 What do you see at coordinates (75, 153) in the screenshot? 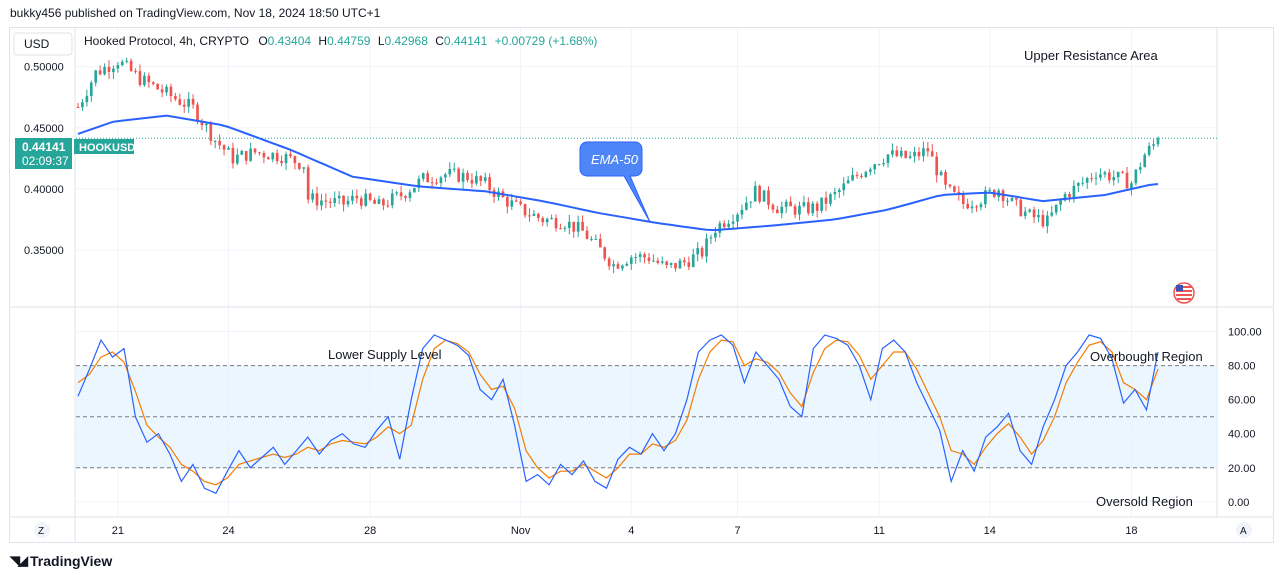
I see `price-tag: 0.44141 02:09:37 HOOKUSD` at bounding box center [75, 153].